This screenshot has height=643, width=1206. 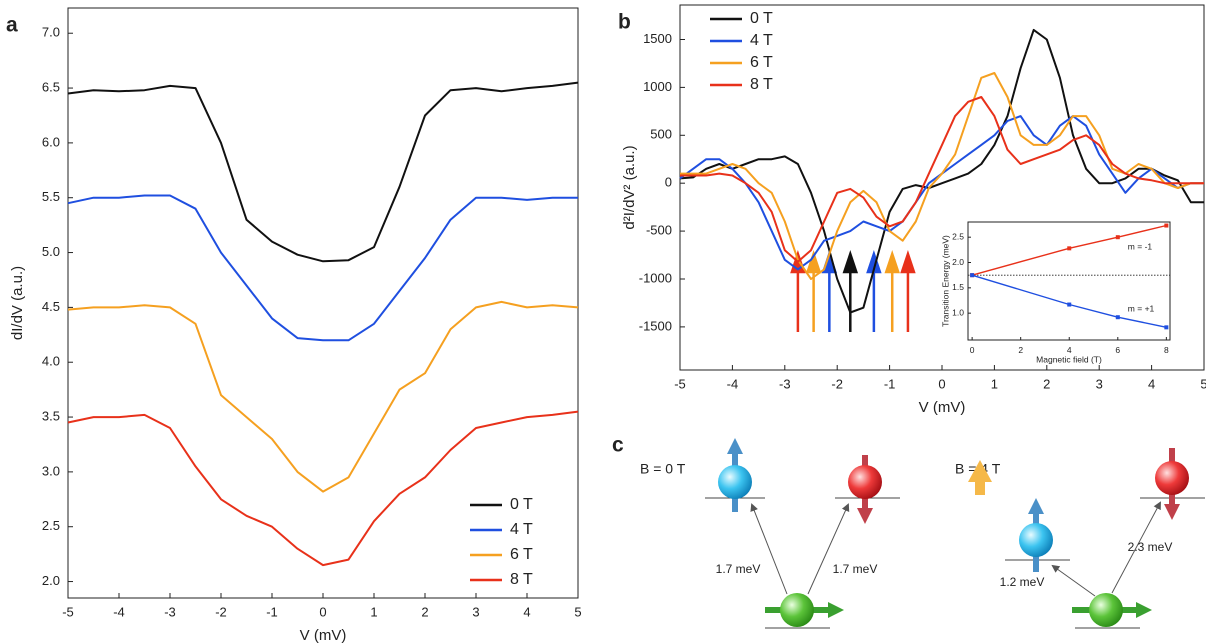 I want to click on y-tick-label: 4.0, so click(x=51, y=361).